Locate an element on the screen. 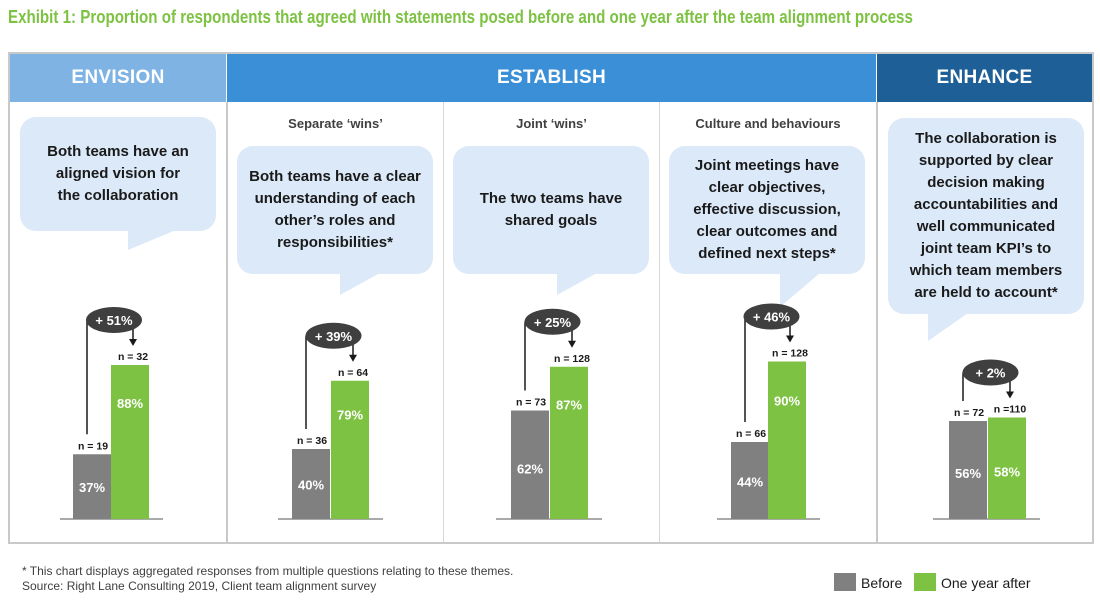  header-establish: ESTABLISH is located at coordinates (551, 78).